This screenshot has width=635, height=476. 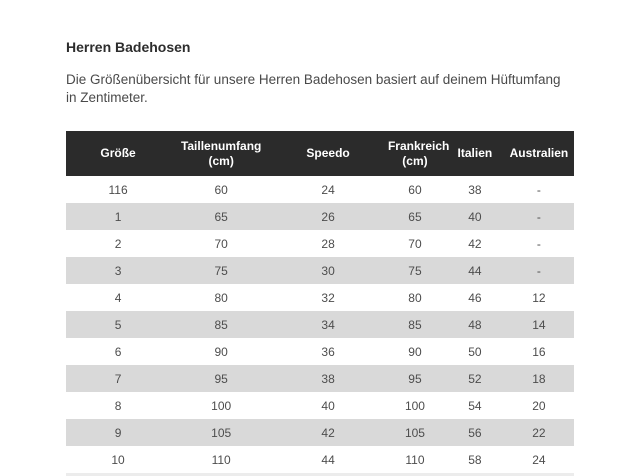 What do you see at coordinates (118, 324) in the screenshot?
I see `table-cell: 5` at bounding box center [118, 324].